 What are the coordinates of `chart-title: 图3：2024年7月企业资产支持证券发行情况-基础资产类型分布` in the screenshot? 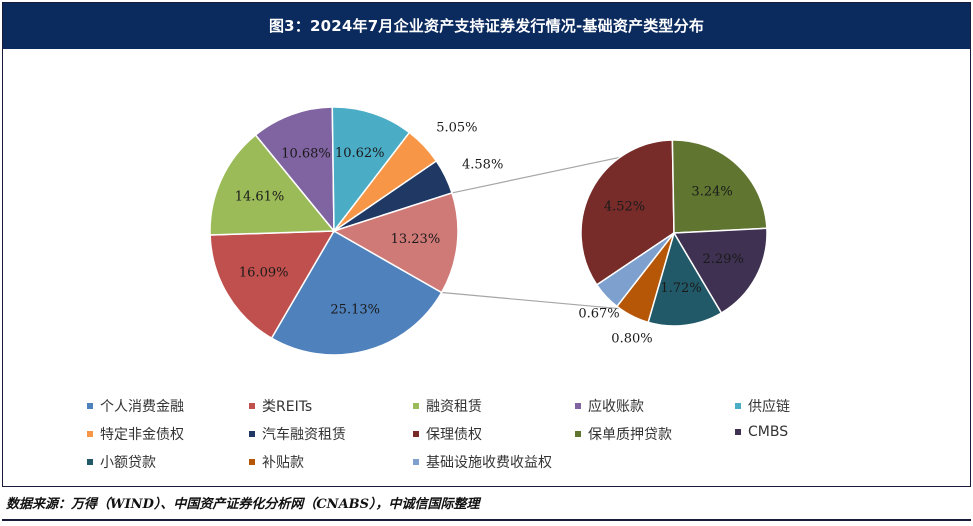 It's located at (486, 26).